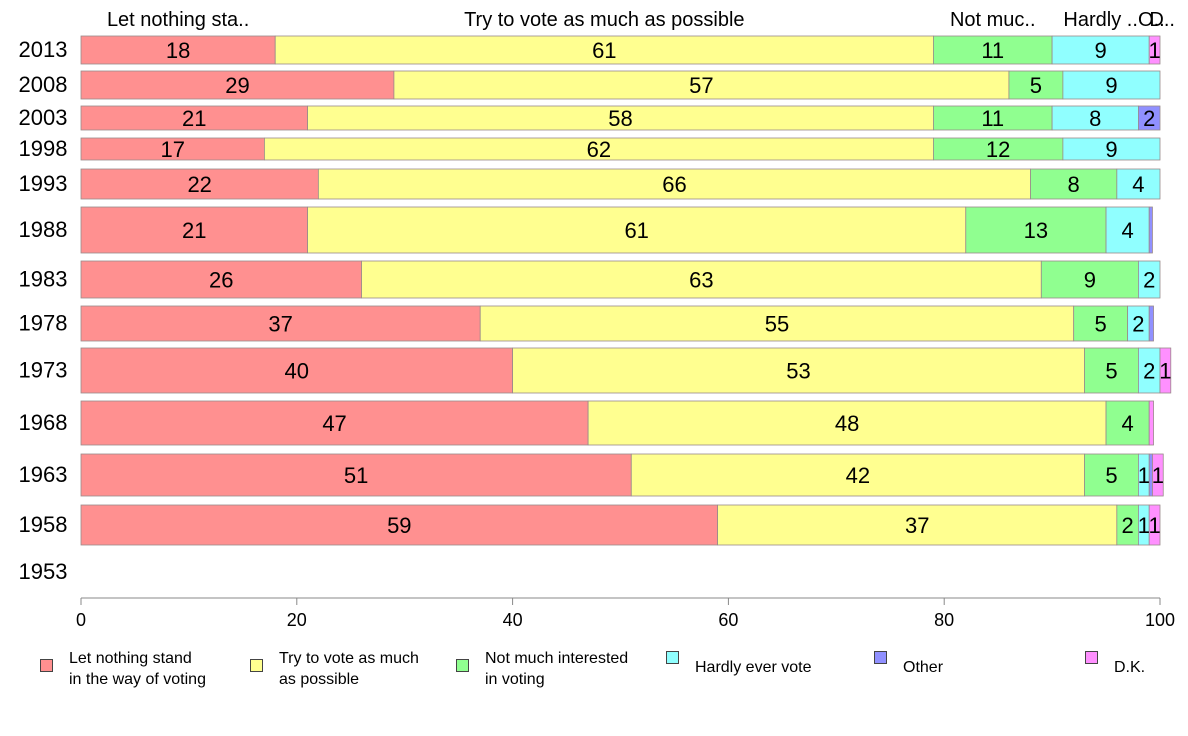 This screenshot has width=1188, height=736. I want to click on bar-value-label: 48, so click(847, 423).